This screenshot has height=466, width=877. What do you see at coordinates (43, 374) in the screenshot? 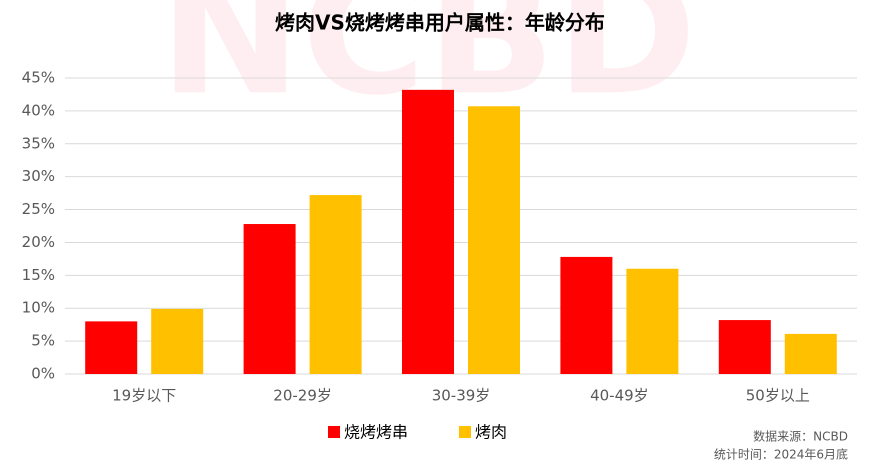
I see `y-tick-label: 0%` at bounding box center [43, 374].